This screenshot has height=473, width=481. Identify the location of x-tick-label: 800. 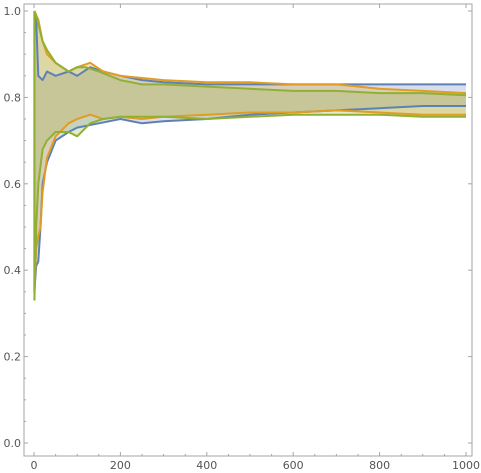
(379, 465).